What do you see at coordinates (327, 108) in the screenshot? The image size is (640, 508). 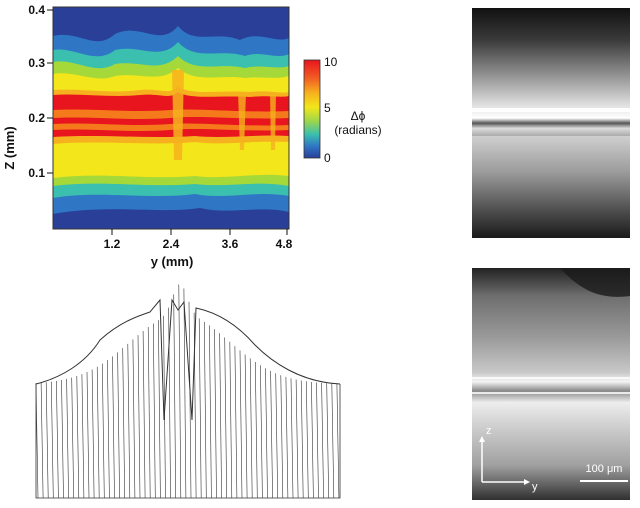 I see `colorbar-tick-mid: 5` at bounding box center [327, 108].